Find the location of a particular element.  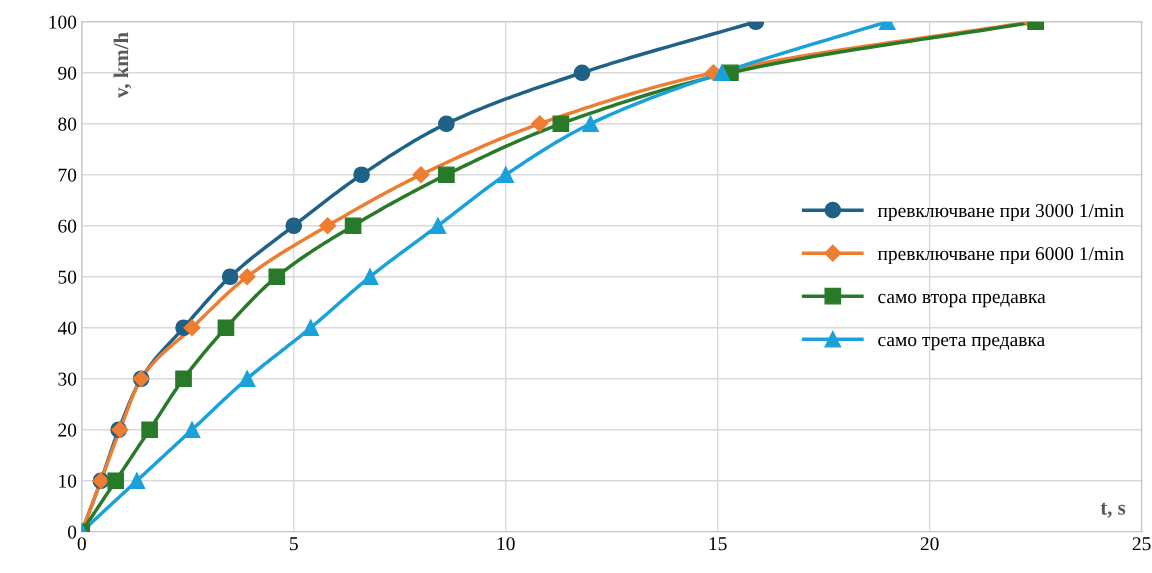

x-tick-label: 20 is located at coordinates (929, 544).